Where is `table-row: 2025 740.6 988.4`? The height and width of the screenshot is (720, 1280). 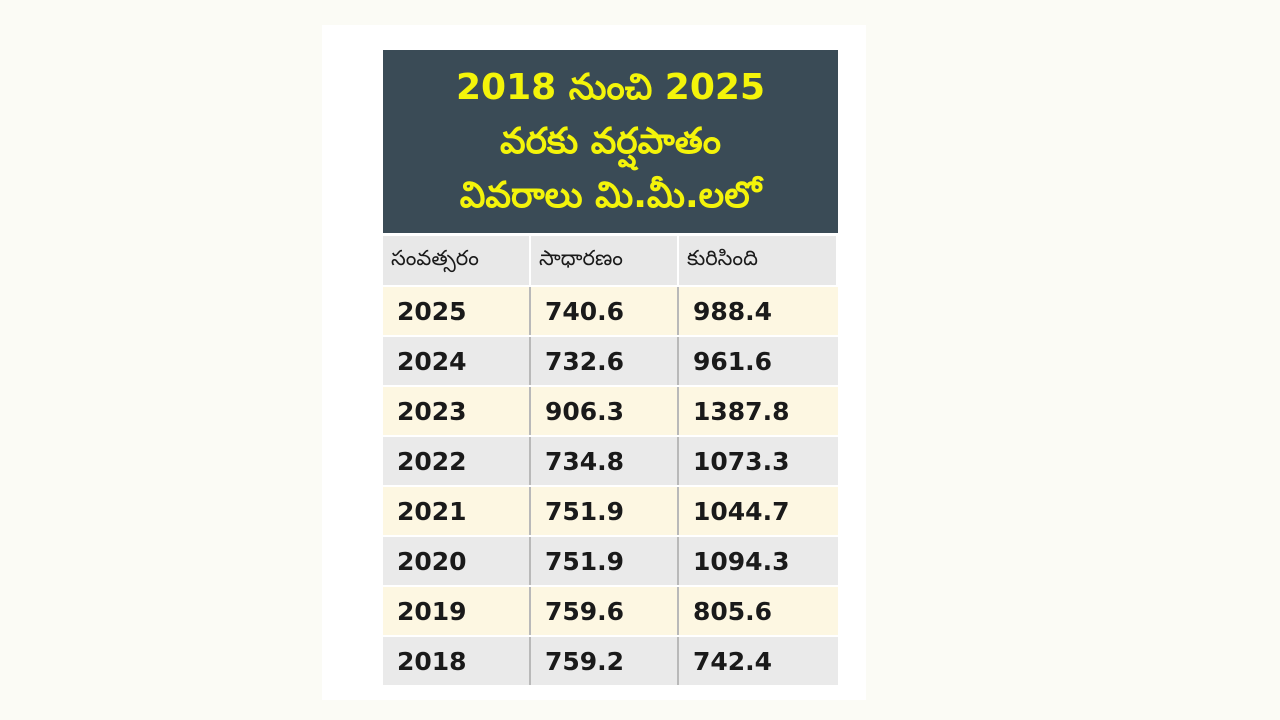 table-row: 2025 740.6 988.4 is located at coordinates (610, 310).